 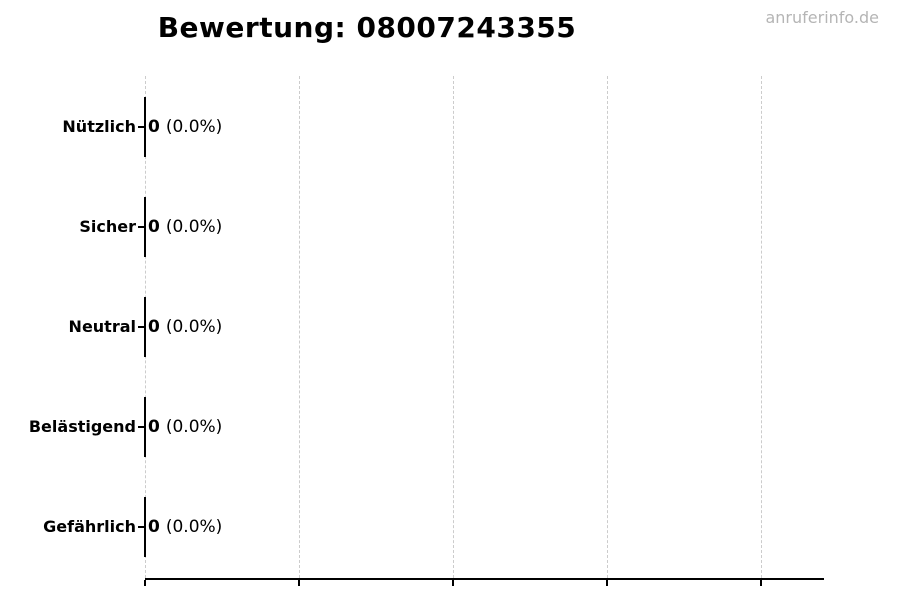 I want to click on x-axis-line, so click(x=484, y=579).